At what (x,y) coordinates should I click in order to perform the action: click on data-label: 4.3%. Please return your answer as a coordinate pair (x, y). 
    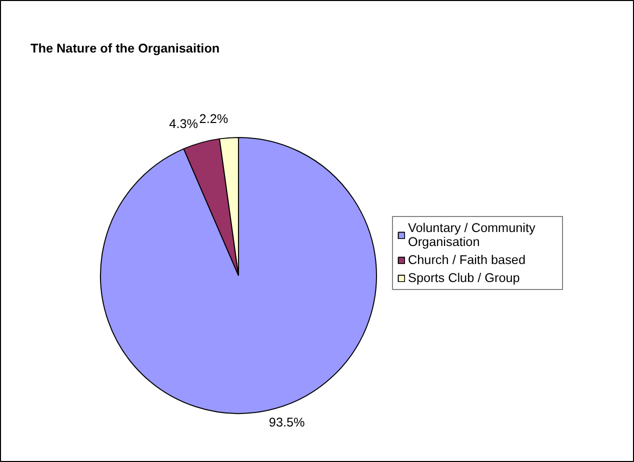
    Looking at the image, I should click on (183, 124).